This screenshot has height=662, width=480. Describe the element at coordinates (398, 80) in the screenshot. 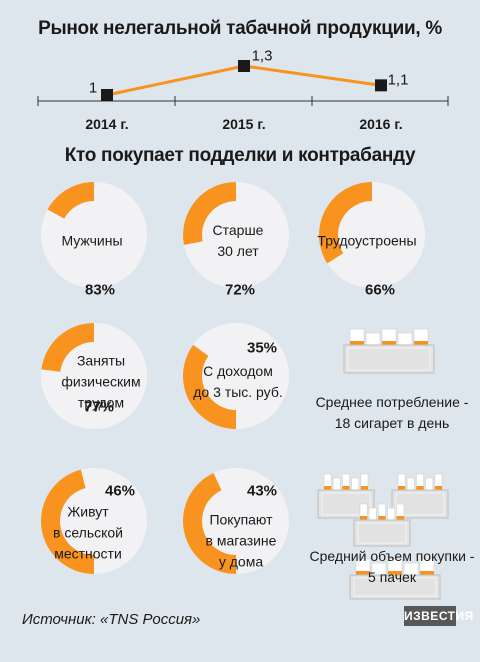

I see `value-label-2016: 1,1` at that location.